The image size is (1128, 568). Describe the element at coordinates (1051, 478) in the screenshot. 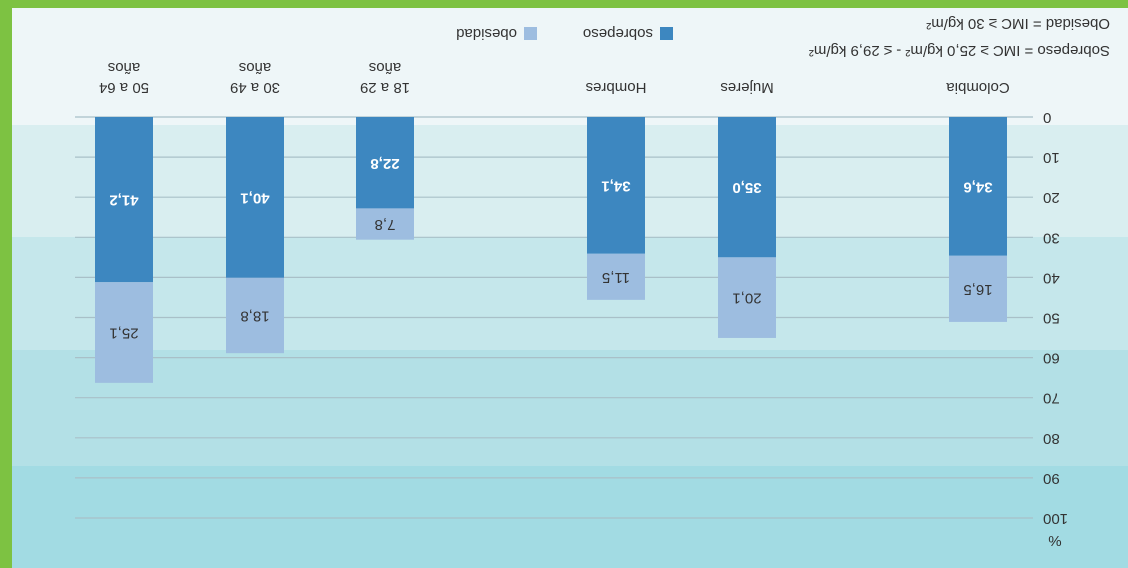

I see `y-tick-label: 90` at that location.